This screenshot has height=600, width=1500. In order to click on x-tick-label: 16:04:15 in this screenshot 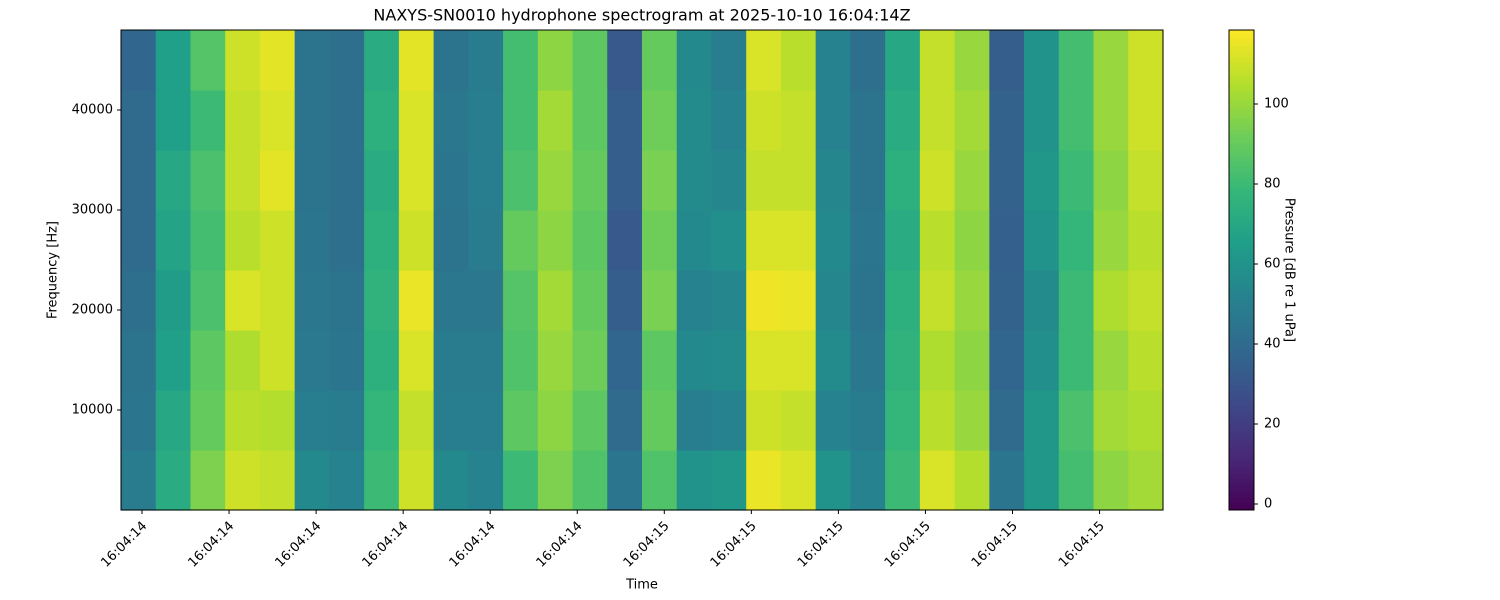, I will do `click(995, 545)`.